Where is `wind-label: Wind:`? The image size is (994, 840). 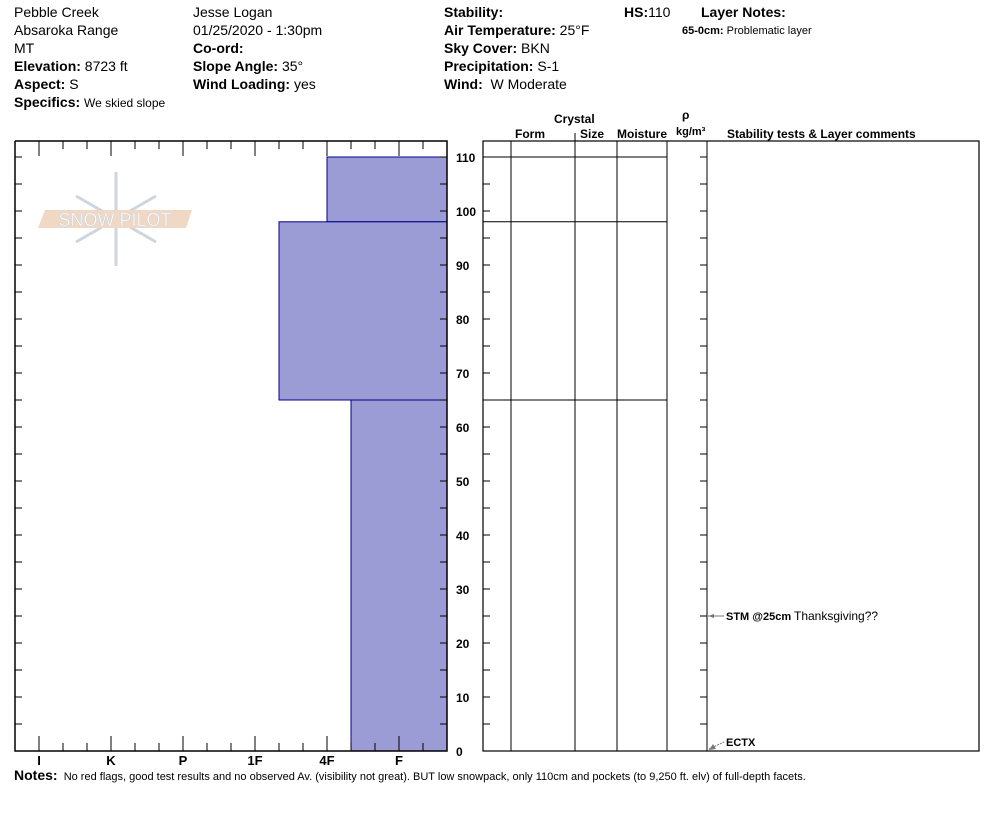 wind-label: Wind: is located at coordinates (463, 84).